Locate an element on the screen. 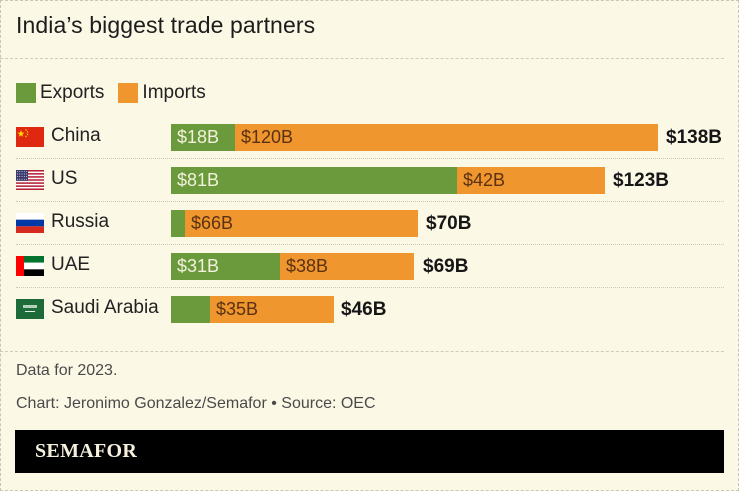  stacked-bar: $18B $120B is located at coordinates (414, 137).